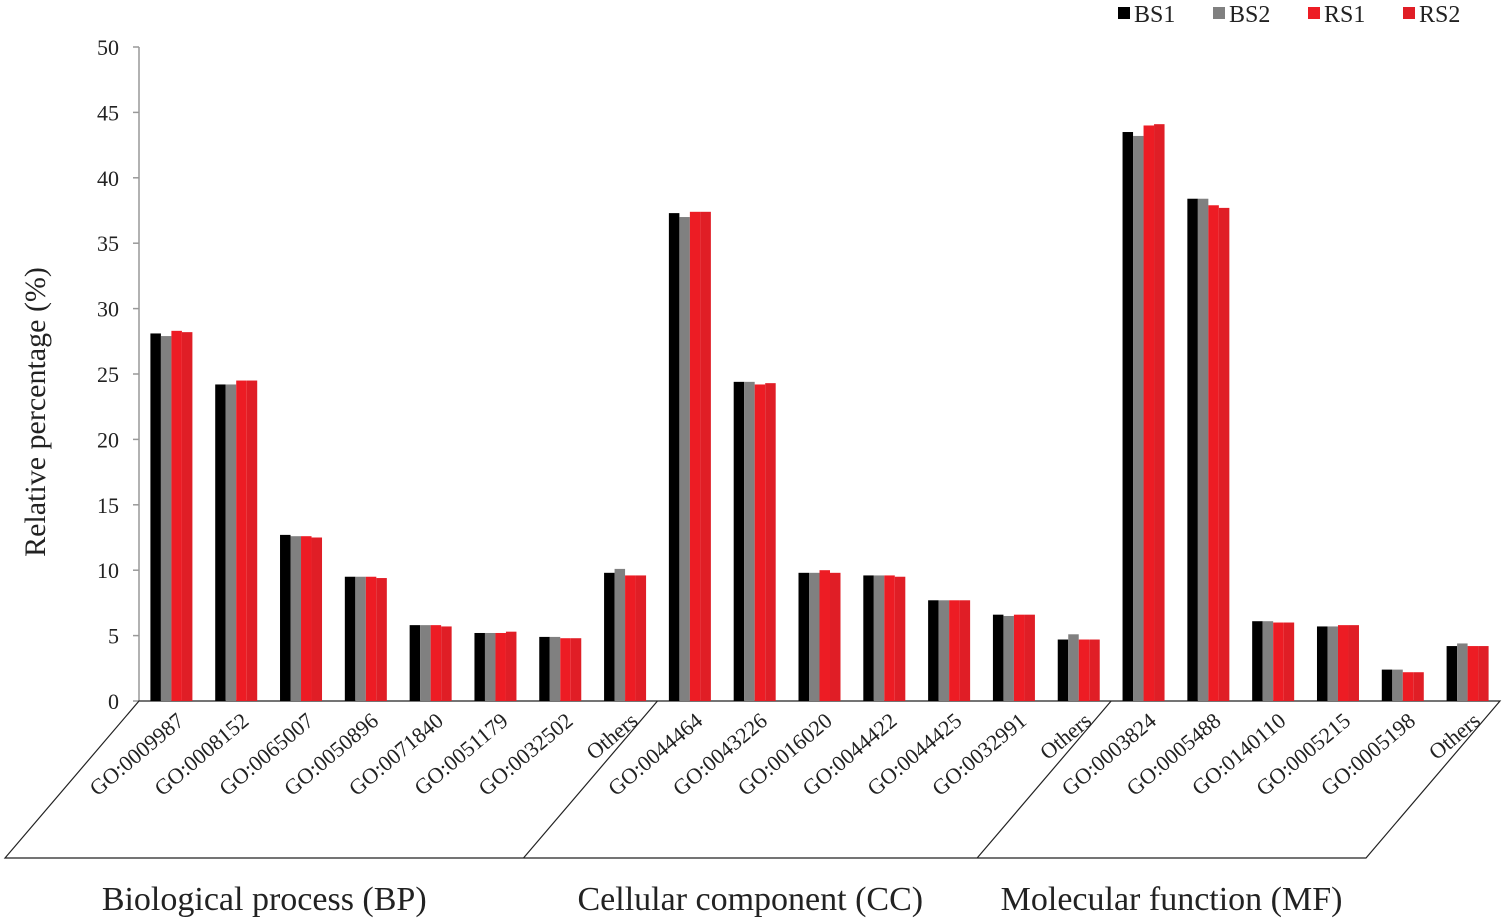 This screenshot has height=922, width=1505. Describe the element at coordinates (35, 412) in the screenshot. I see `y-axis-title: Relative percentage (%)` at that location.